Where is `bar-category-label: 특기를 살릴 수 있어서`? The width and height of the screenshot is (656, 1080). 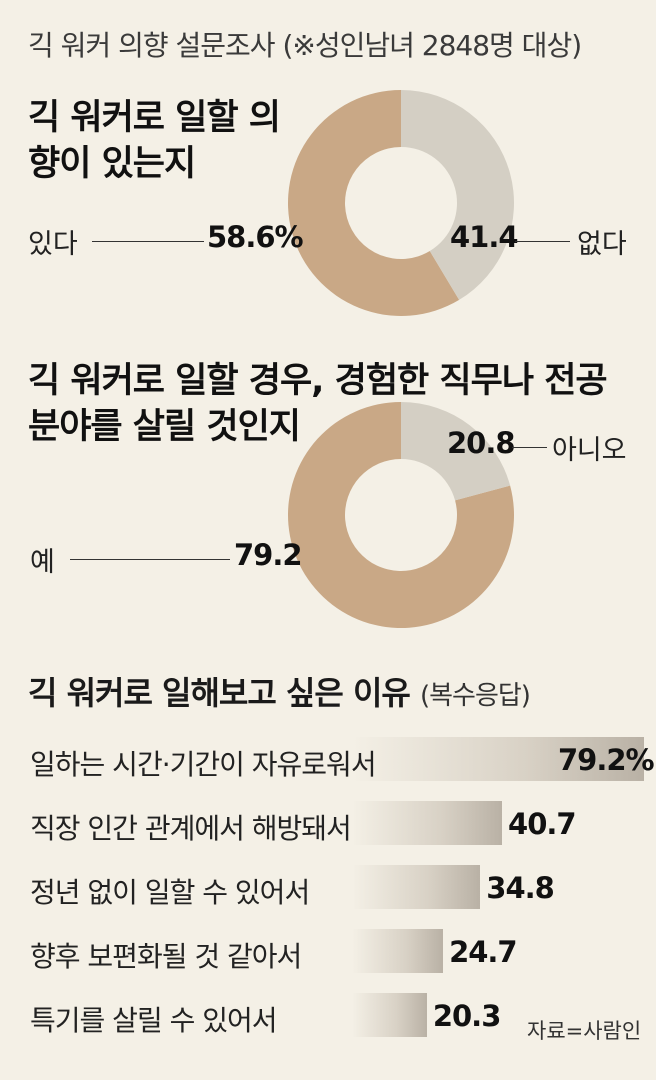 bar-category-label: 특기를 살릴 수 있어서 is located at coordinates (154, 1020).